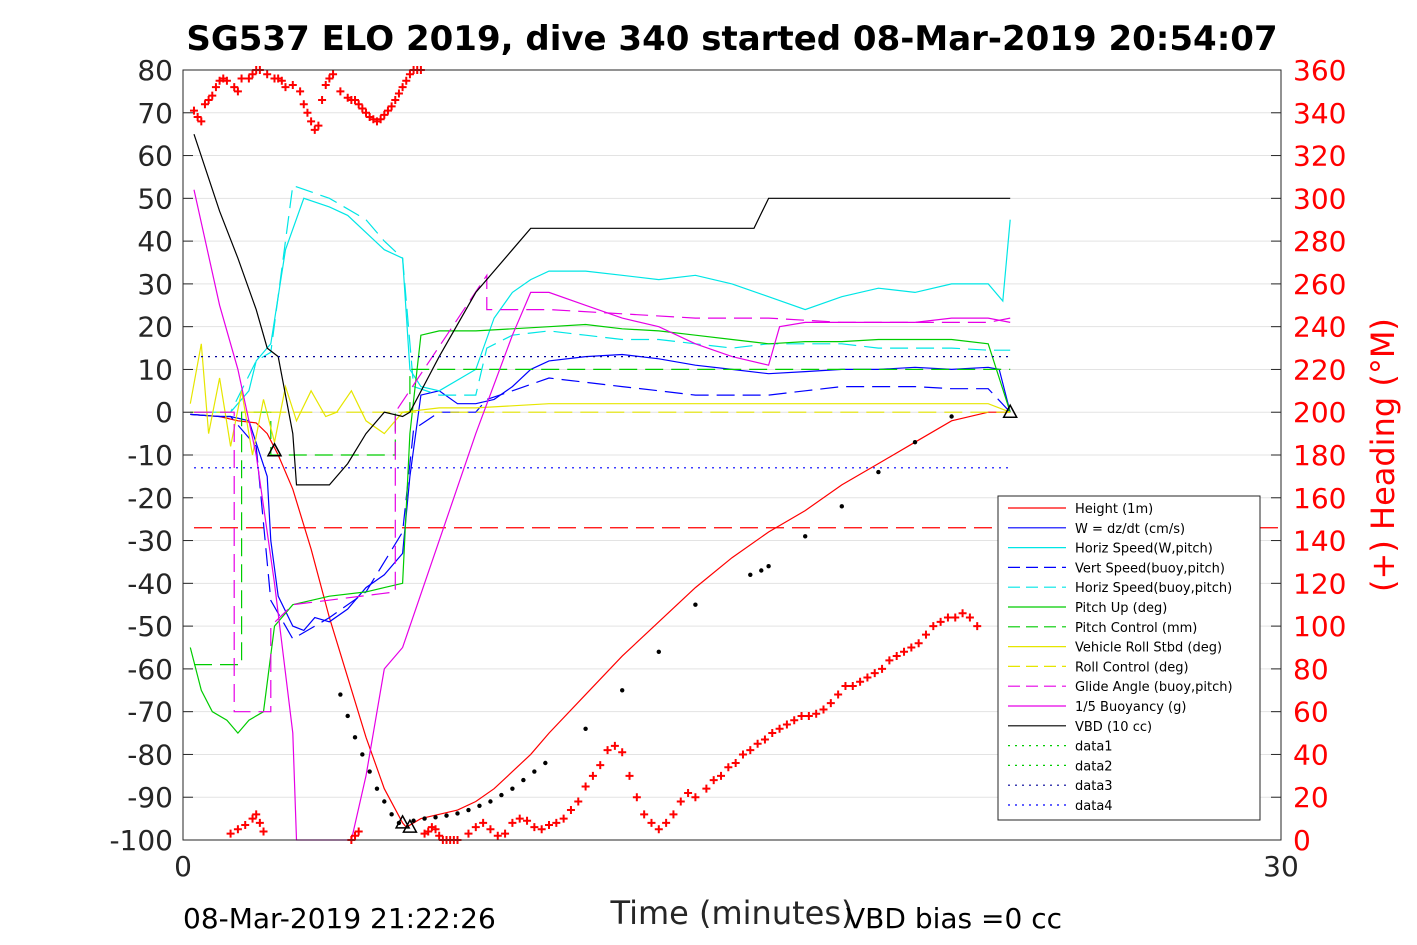  I want to click on y-tick-label: 60, so click(155, 156).